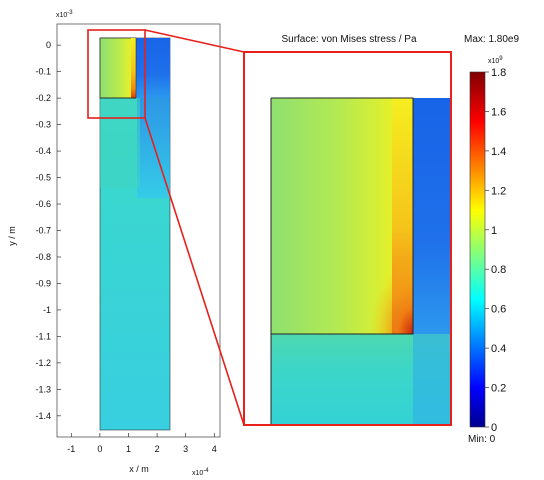 This screenshot has height=480, width=544. What do you see at coordinates (71, 449) in the screenshot?
I see `x-tick-label: -1` at bounding box center [71, 449].